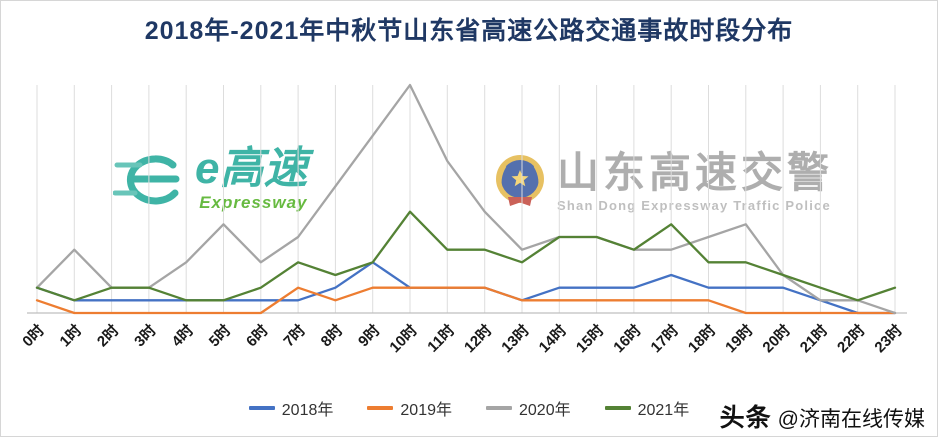  Describe the element at coordinates (545, 410) in the screenshot. I see `legend-label: 2020年` at that location.